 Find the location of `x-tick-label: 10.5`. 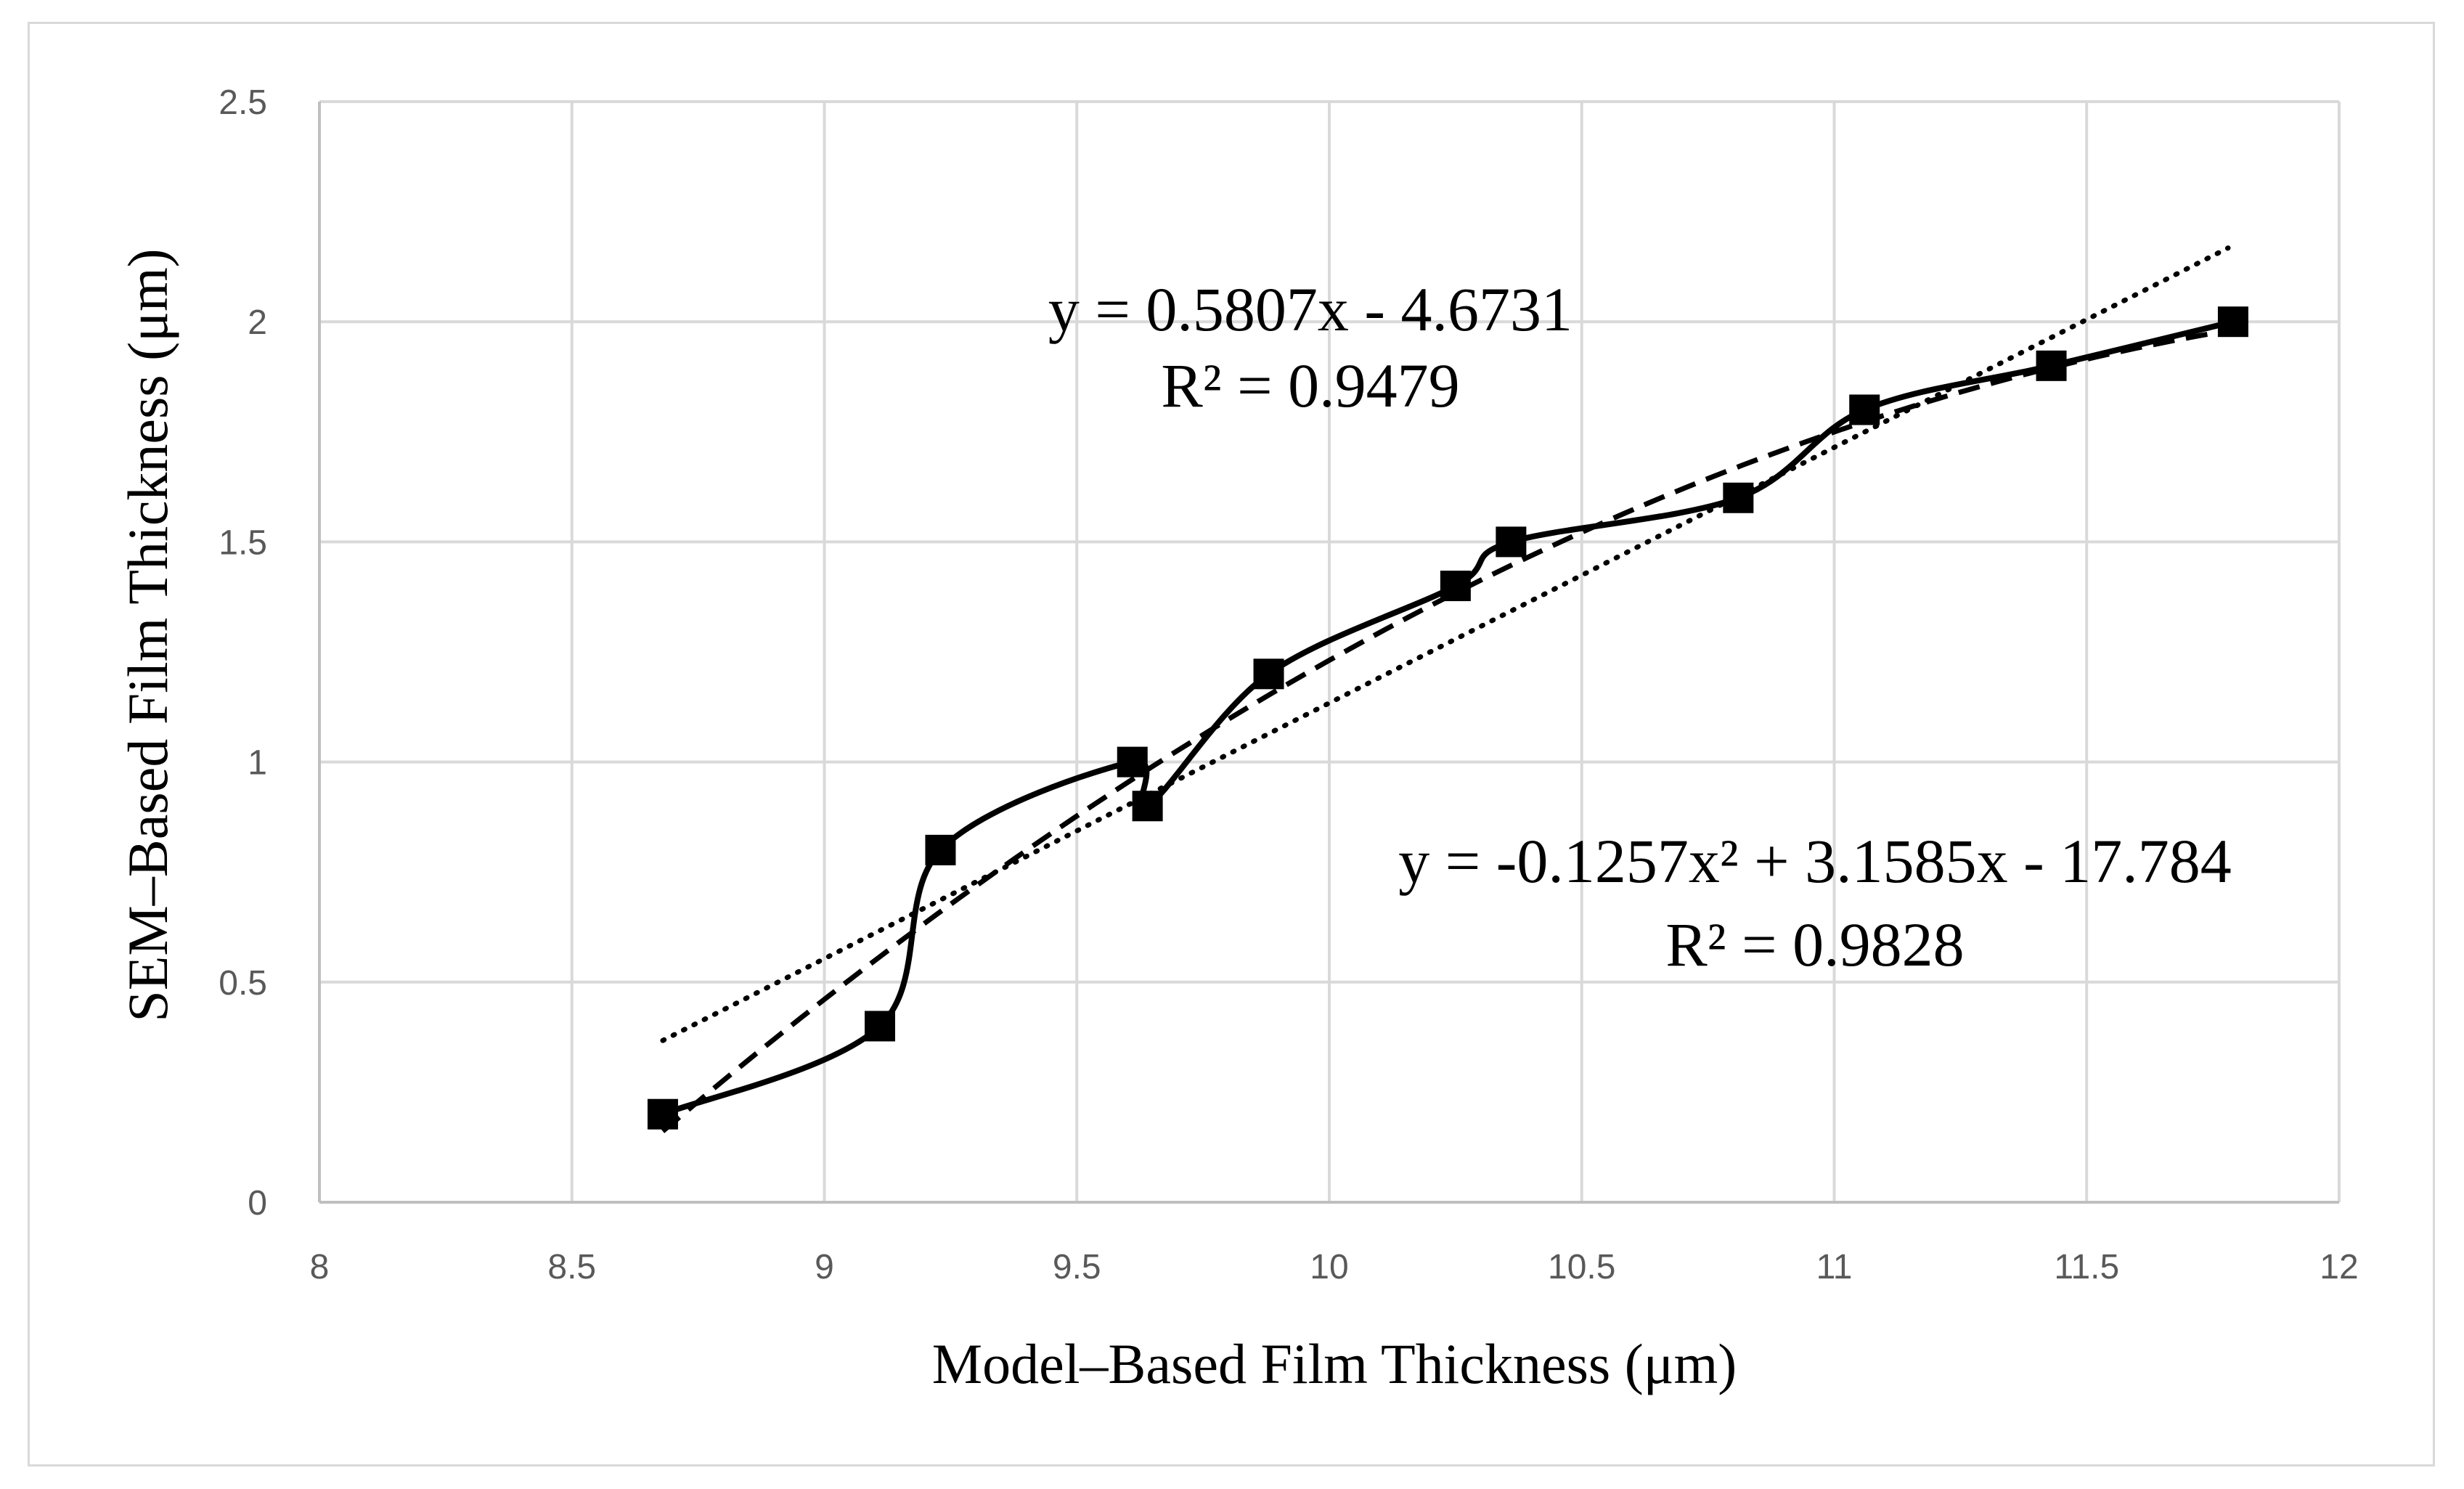

x-tick-label: 10.5 is located at coordinates (1582, 1267).